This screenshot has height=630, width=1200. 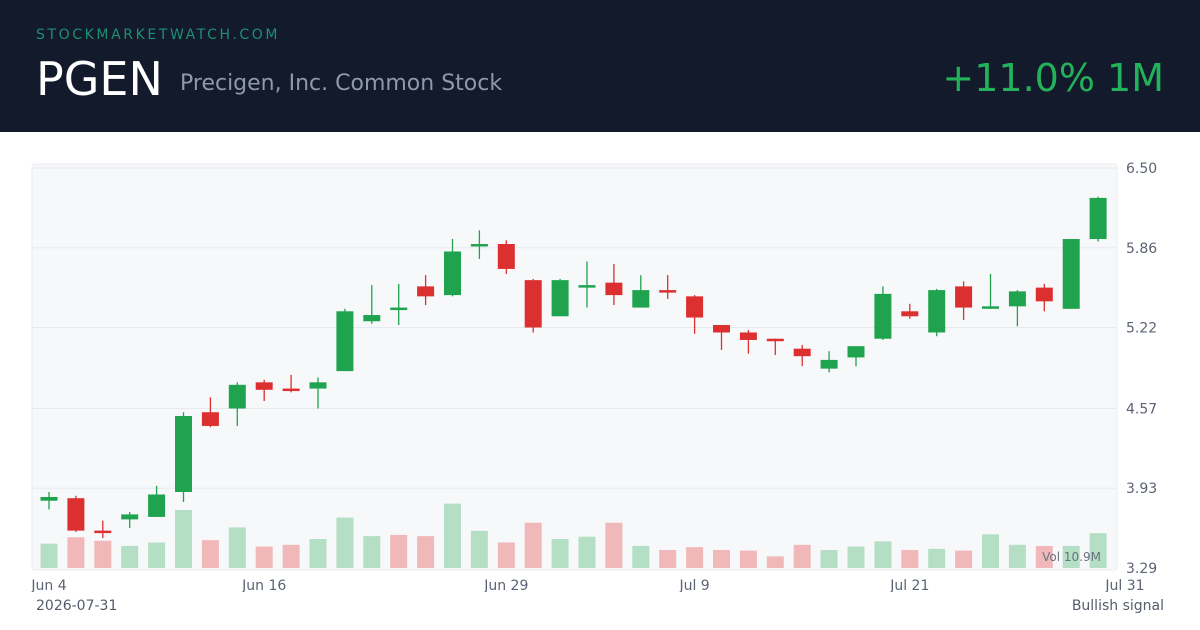 I want to click on y-tick-label: 3.93, so click(x=1141, y=489).